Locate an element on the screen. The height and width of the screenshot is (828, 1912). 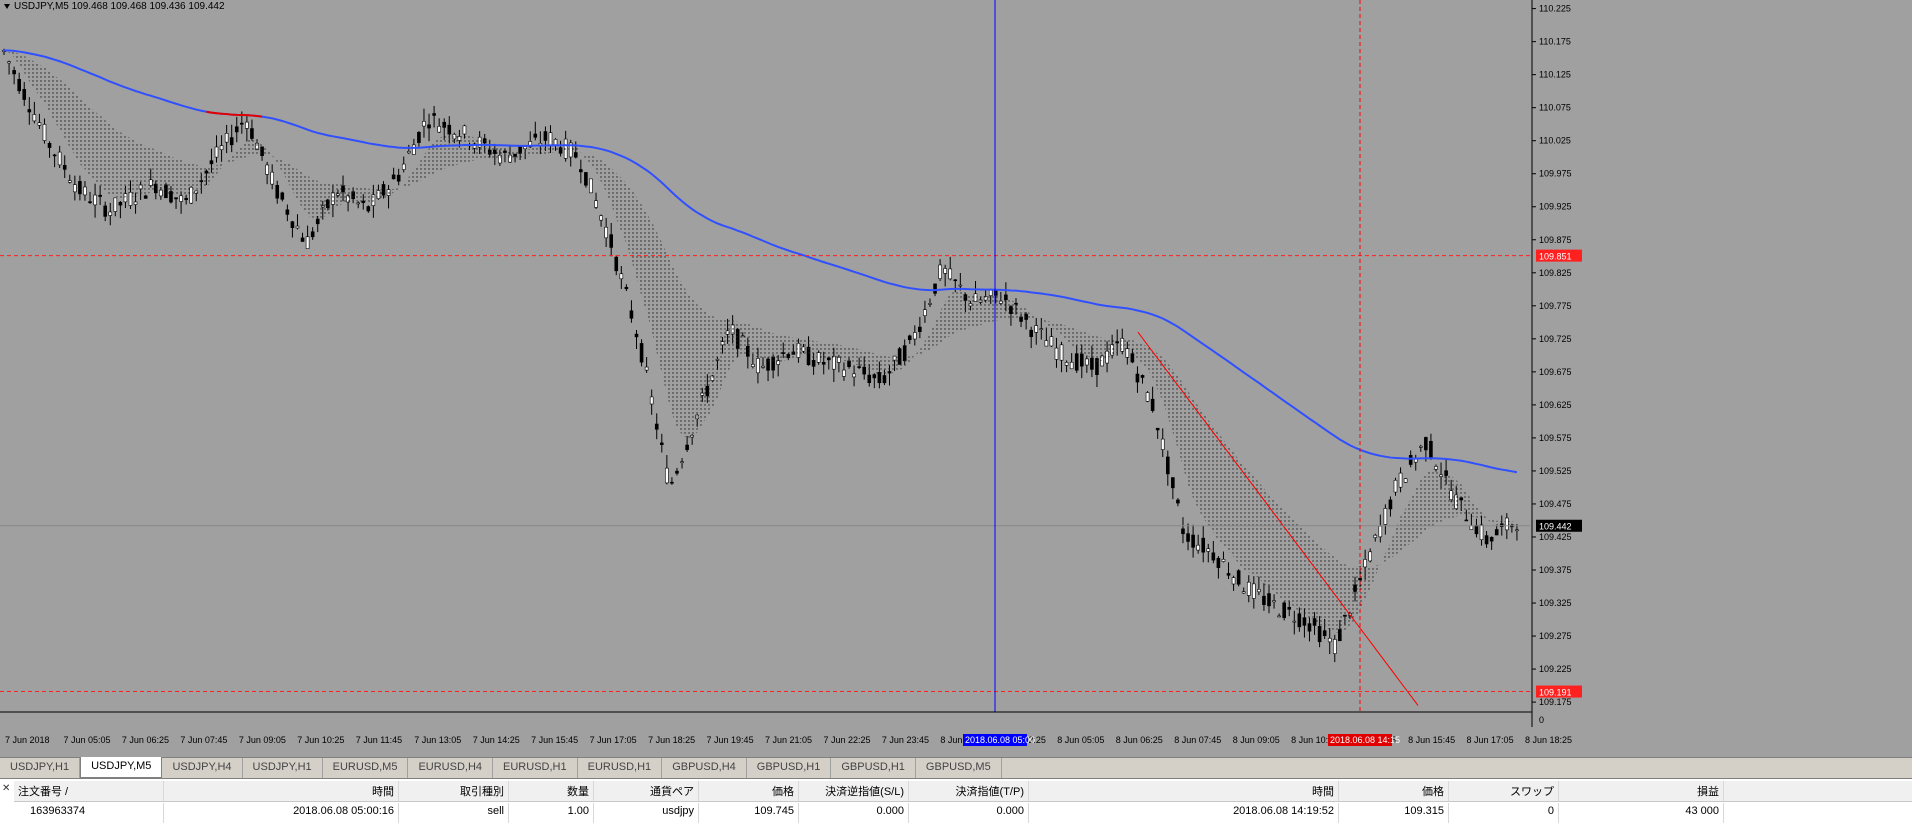
col-symbol: 通貨ペア is located at coordinates (646, 791).